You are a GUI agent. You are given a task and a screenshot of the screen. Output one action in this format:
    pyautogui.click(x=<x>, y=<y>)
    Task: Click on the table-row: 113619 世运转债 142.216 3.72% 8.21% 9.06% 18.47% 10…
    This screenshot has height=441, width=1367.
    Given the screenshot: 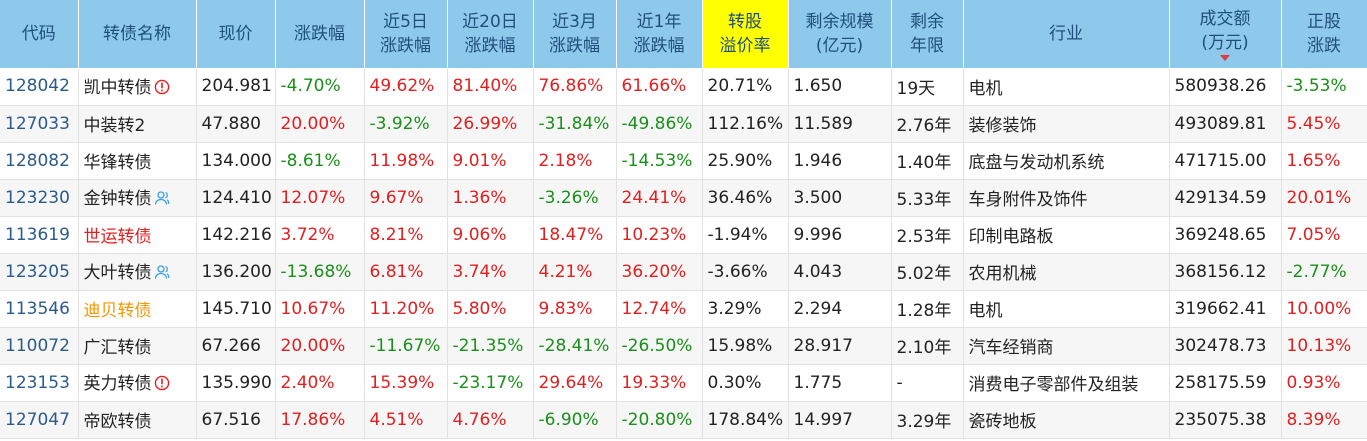 What is the action you would take?
    pyautogui.click(x=683, y=235)
    